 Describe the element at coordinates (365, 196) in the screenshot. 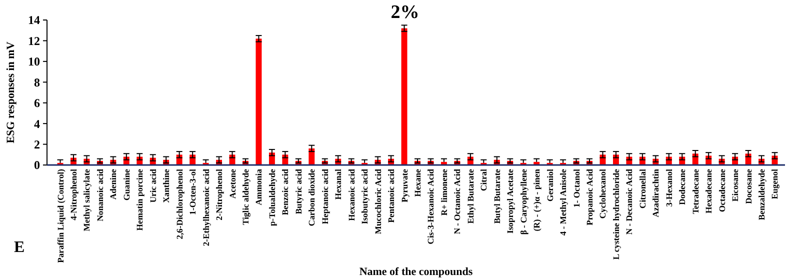

I see `x-tick-label: Isobutyric acid` at that location.